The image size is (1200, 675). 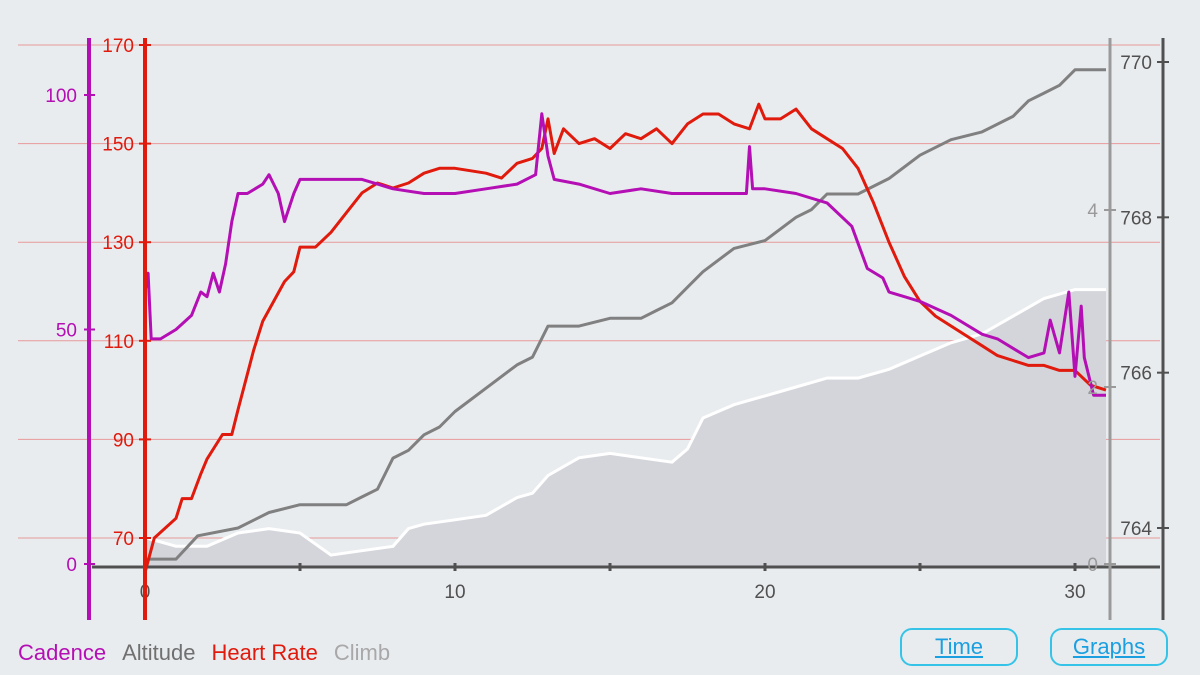 What do you see at coordinates (959, 647) in the screenshot?
I see `time-button: Time` at bounding box center [959, 647].